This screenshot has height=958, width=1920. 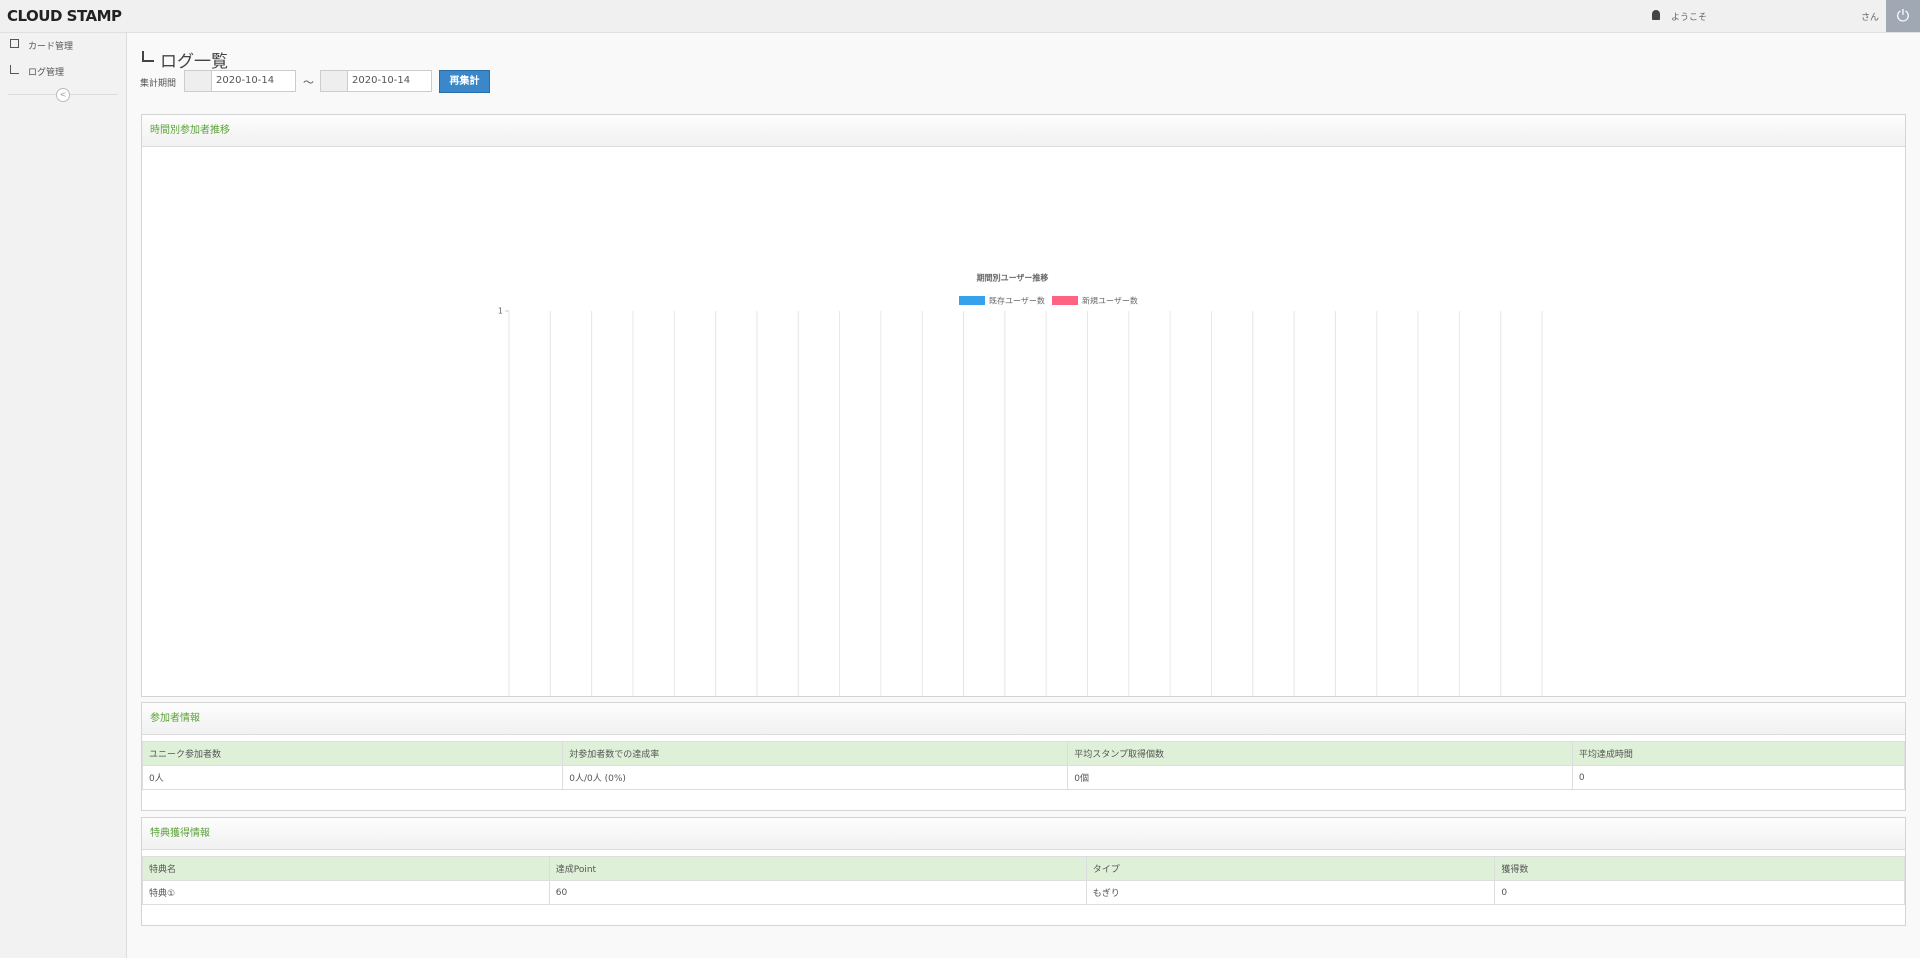 What do you see at coordinates (1738, 753) in the screenshot?
I see `header-cell: 平均達成時間` at bounding box center [1738, 753].